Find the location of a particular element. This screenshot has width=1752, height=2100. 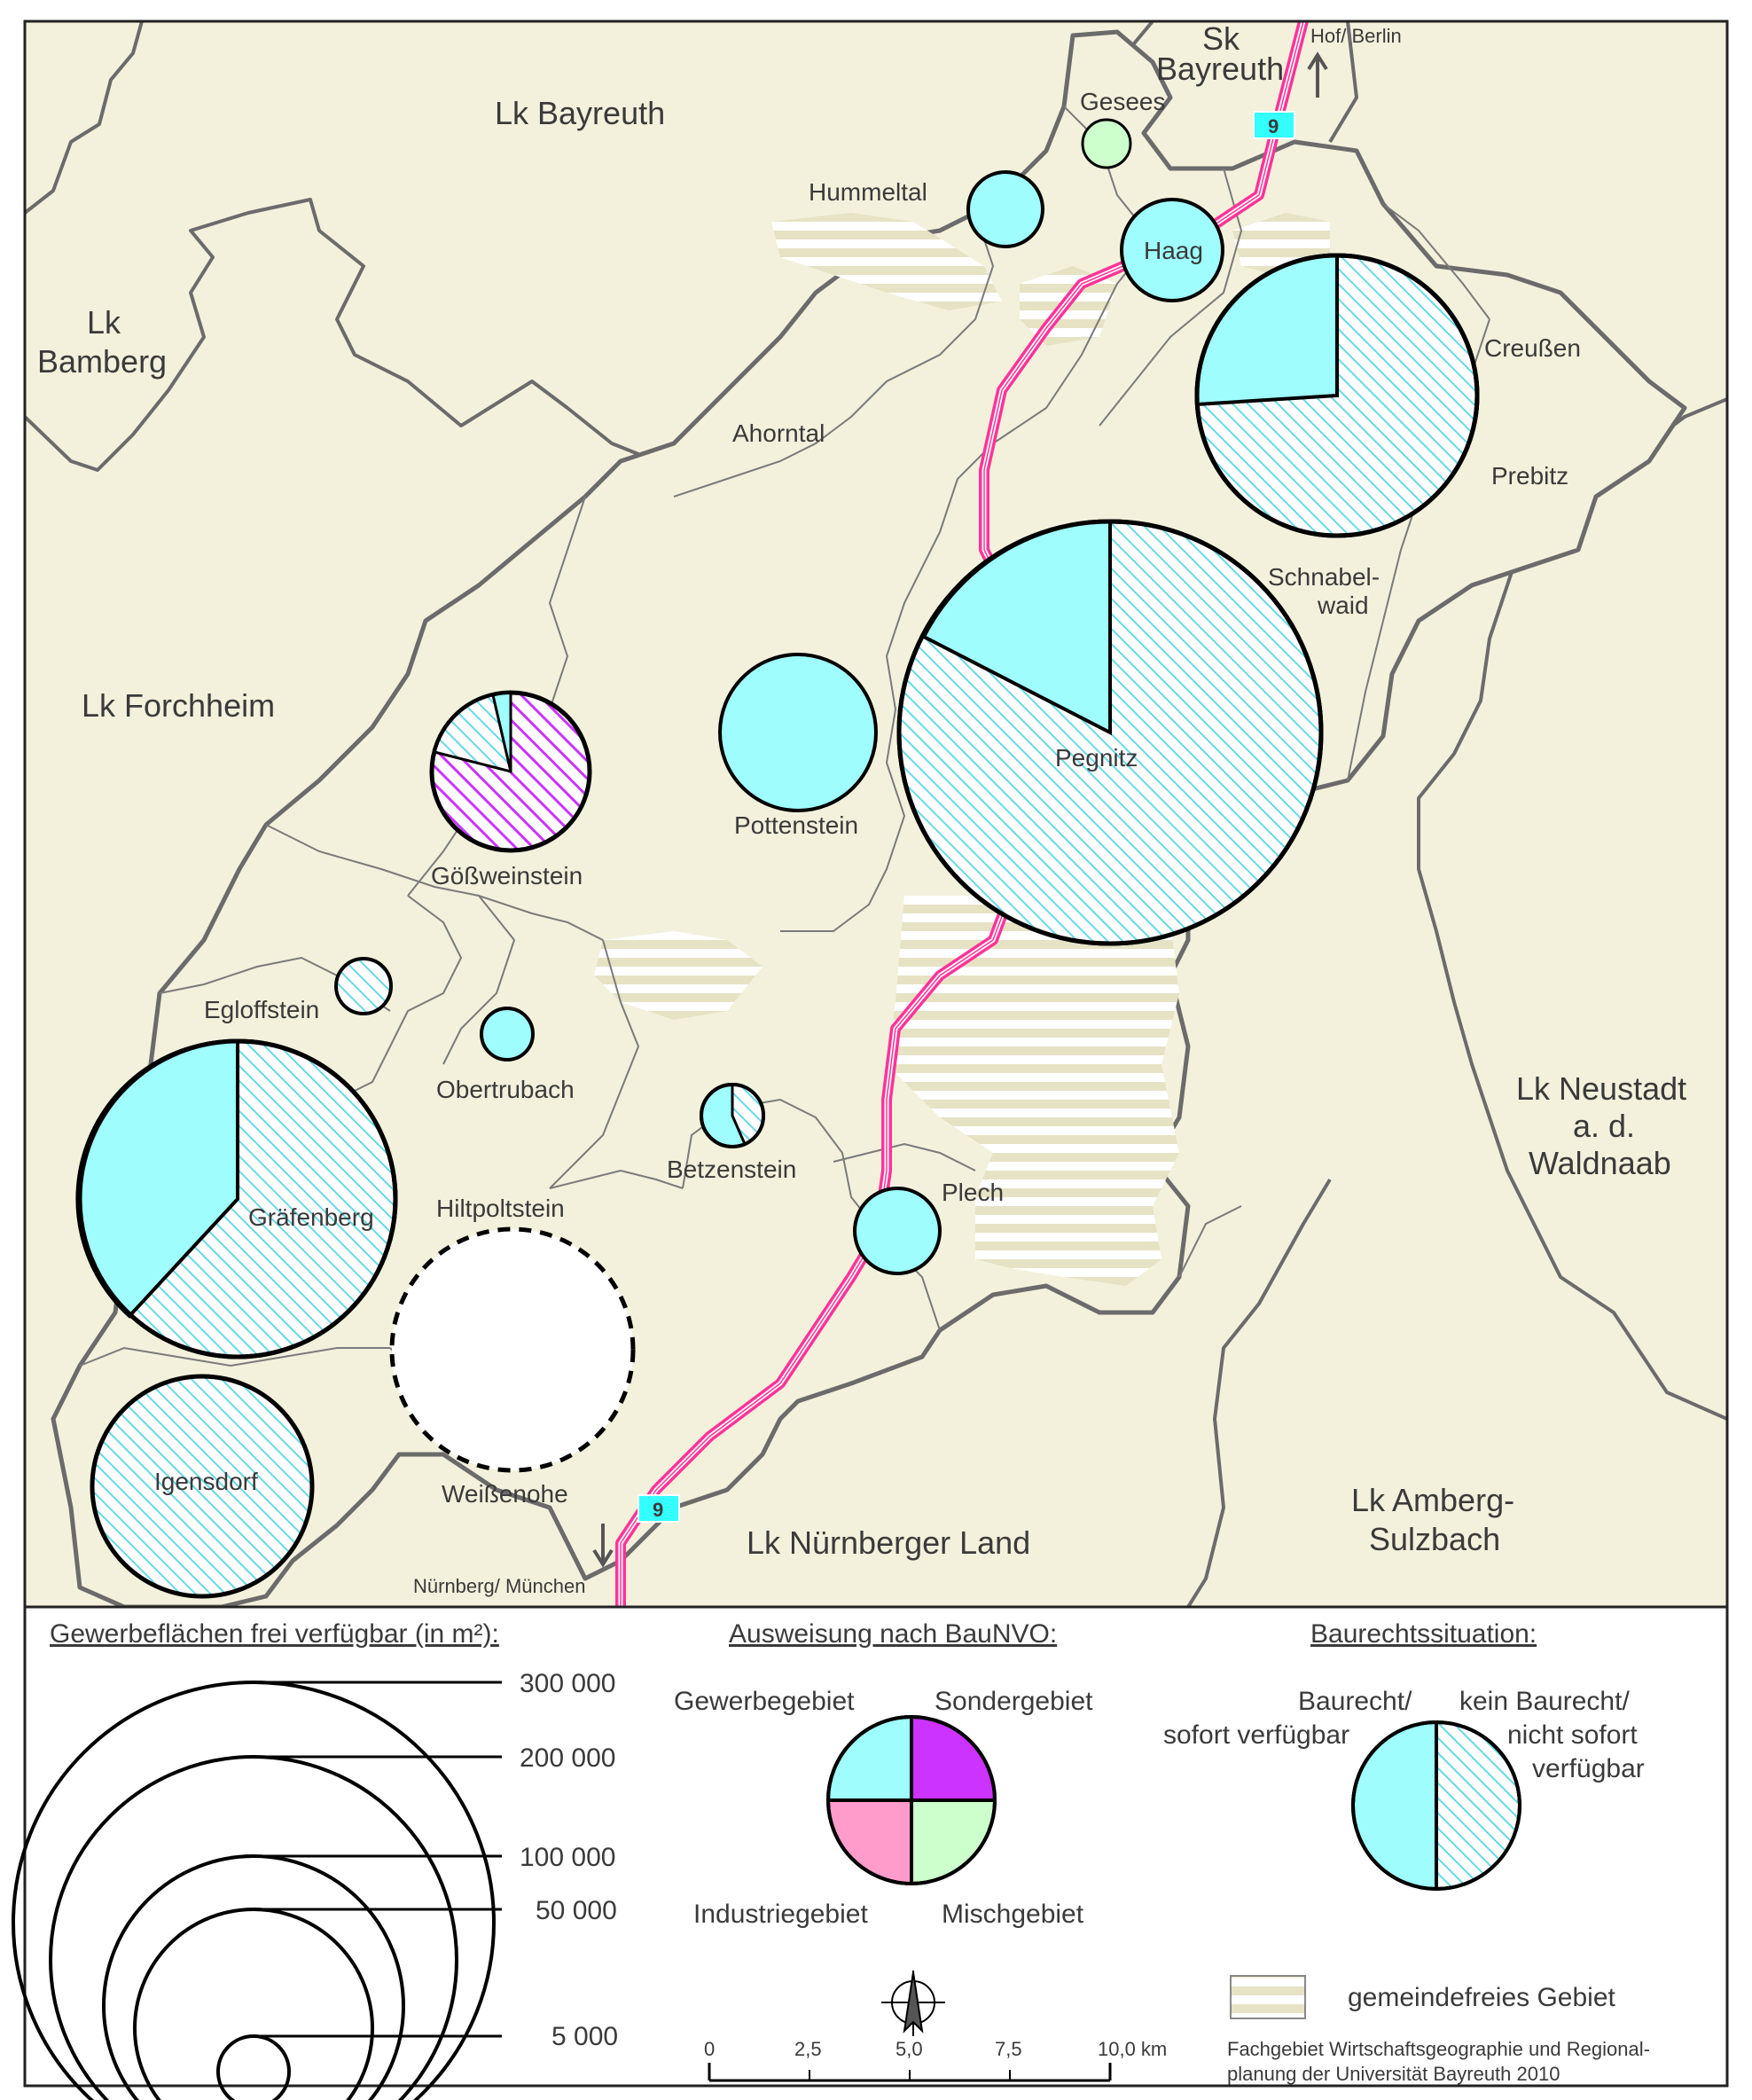

label-pottenstein: Pottenstein is located at coordinates (796, 825).